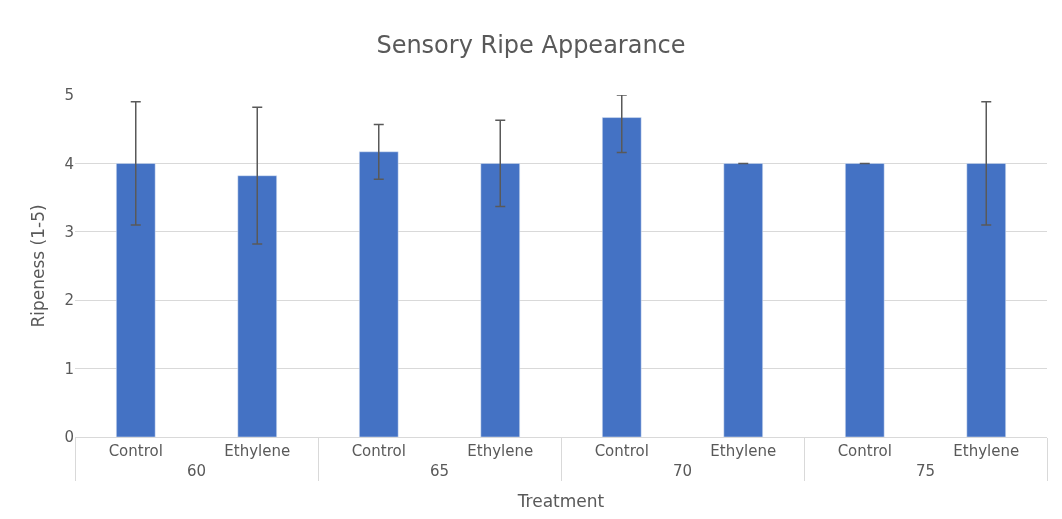 The width and height of the screenshot is (1062, 519). I want to click on y-tick-label: 2, so click(69, 300).